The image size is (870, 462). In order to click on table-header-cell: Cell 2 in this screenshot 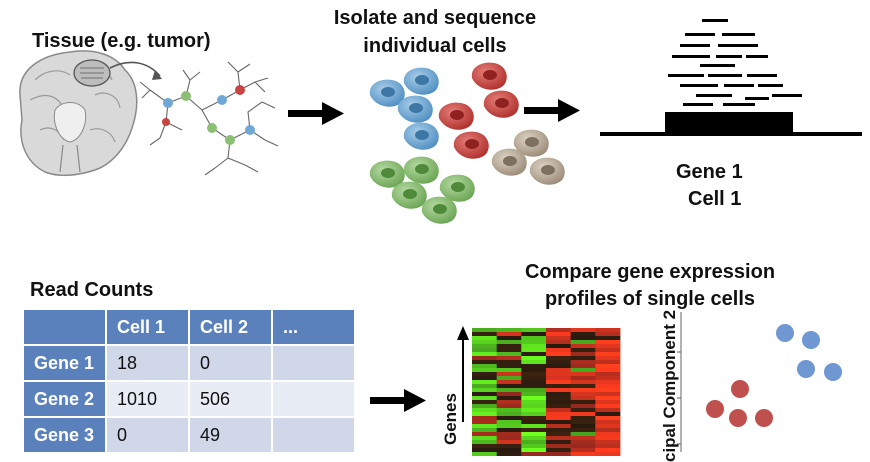, I will do `click(230, 327)`.